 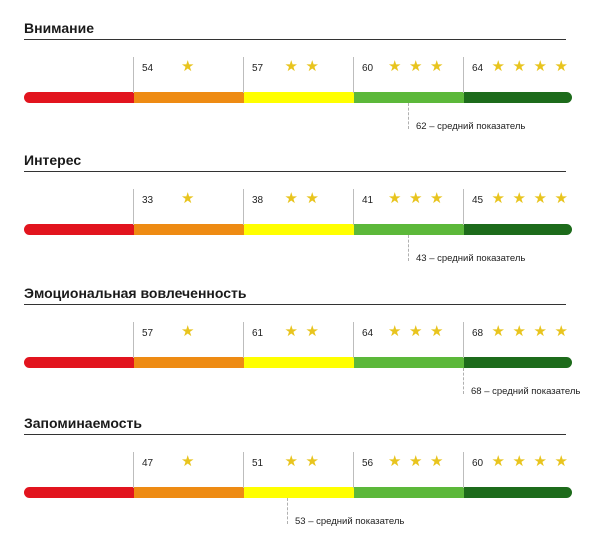 I want to click on average-label: 43 – средний показатель, so click(x=471, y=258).